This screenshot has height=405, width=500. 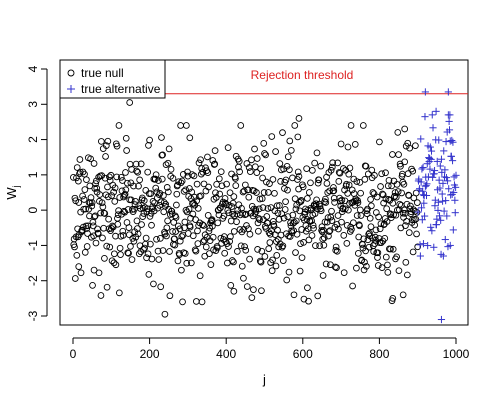 I want to click on y-tick-label: 1, so click(x=33, y=174).